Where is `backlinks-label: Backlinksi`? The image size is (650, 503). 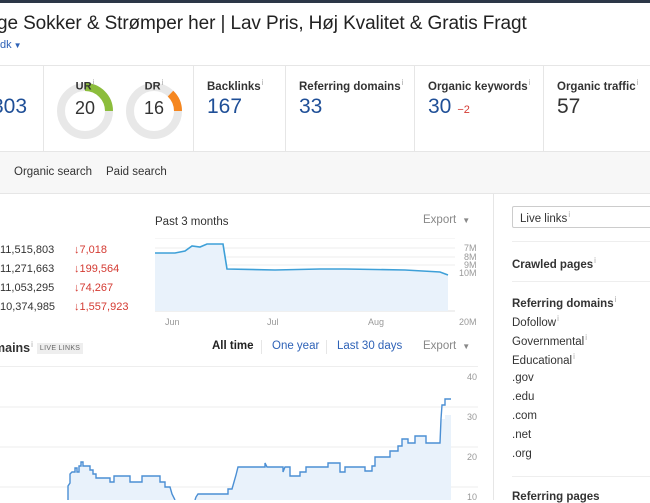
backlinks-label: Backlinksi is located at coordinates (235, 85).